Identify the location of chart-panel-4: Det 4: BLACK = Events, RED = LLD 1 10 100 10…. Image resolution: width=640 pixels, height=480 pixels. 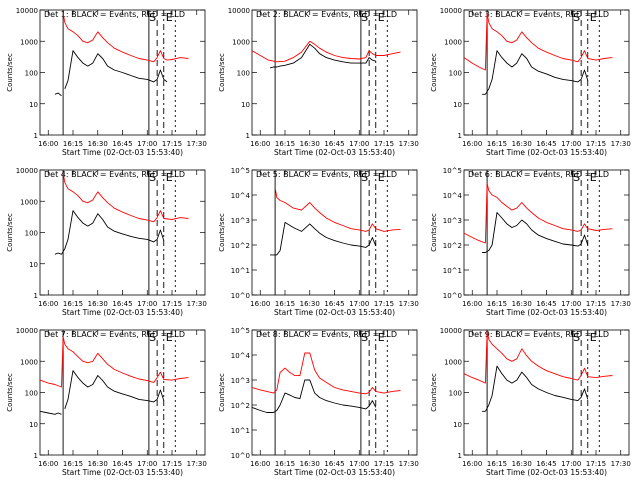
(106, 242).